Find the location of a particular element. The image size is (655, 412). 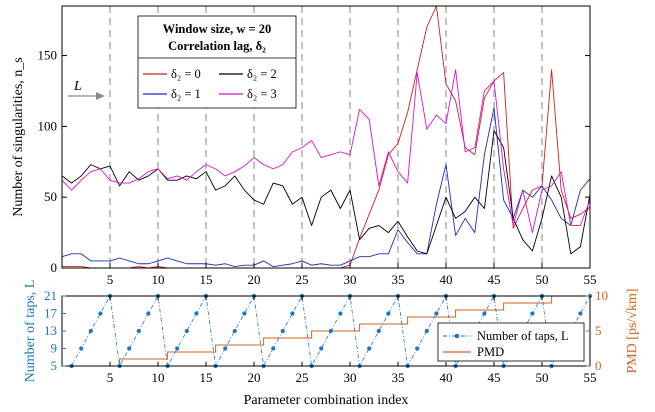

bottom-x-tick-label: 30 is located at coordinates (350, 377).